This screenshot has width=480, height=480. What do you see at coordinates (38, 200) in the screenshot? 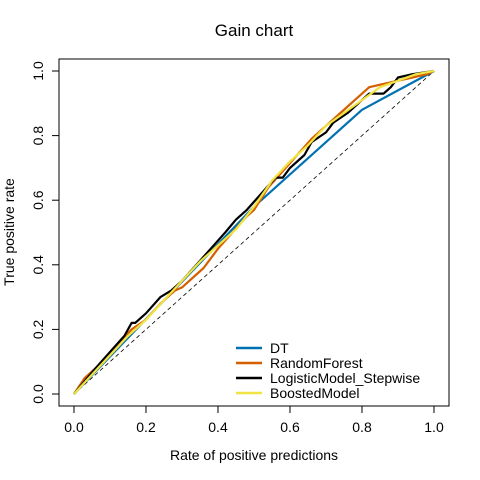
I see `y-tick-label: 0.6` at bounding box center [38, 200].